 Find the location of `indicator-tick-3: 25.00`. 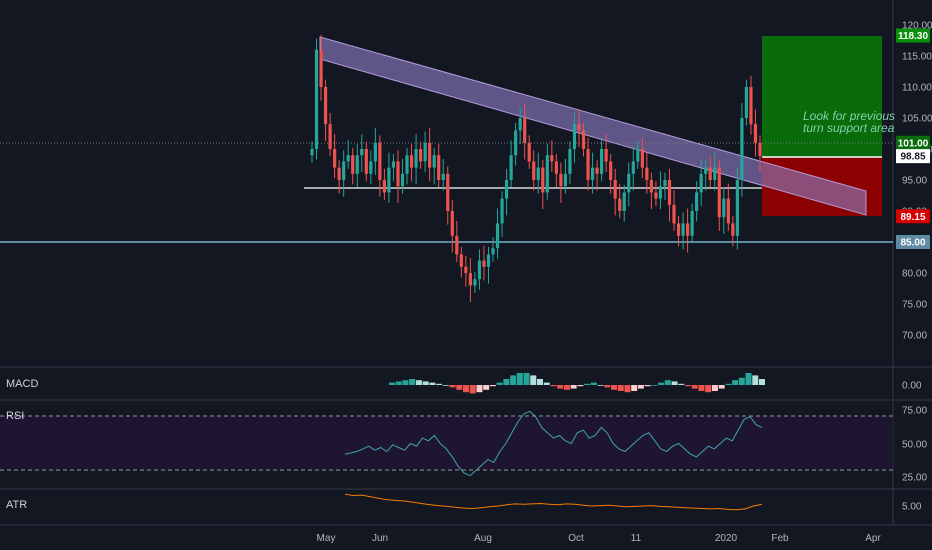

indicator-tick-3: 25.00 is located at coordinates (914, 478).